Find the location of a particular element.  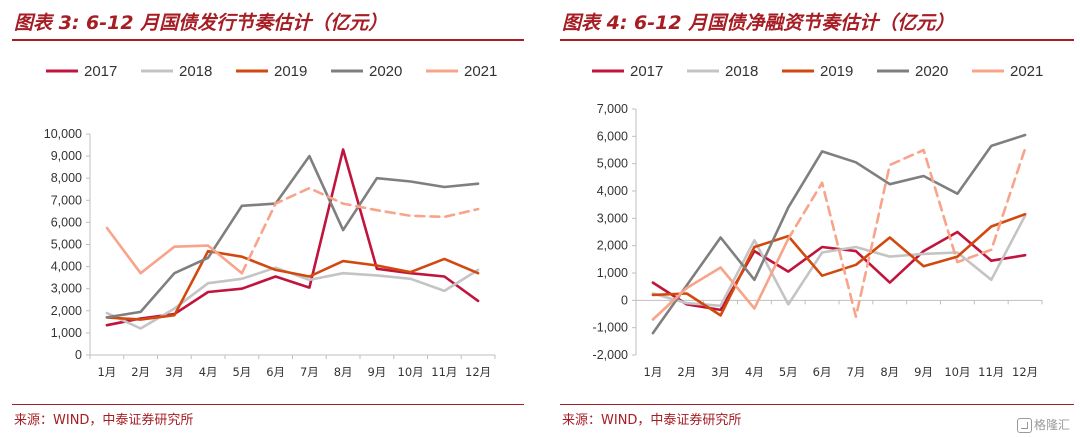

y-tick-label: -1,000 is located at coordinates (610, 328).